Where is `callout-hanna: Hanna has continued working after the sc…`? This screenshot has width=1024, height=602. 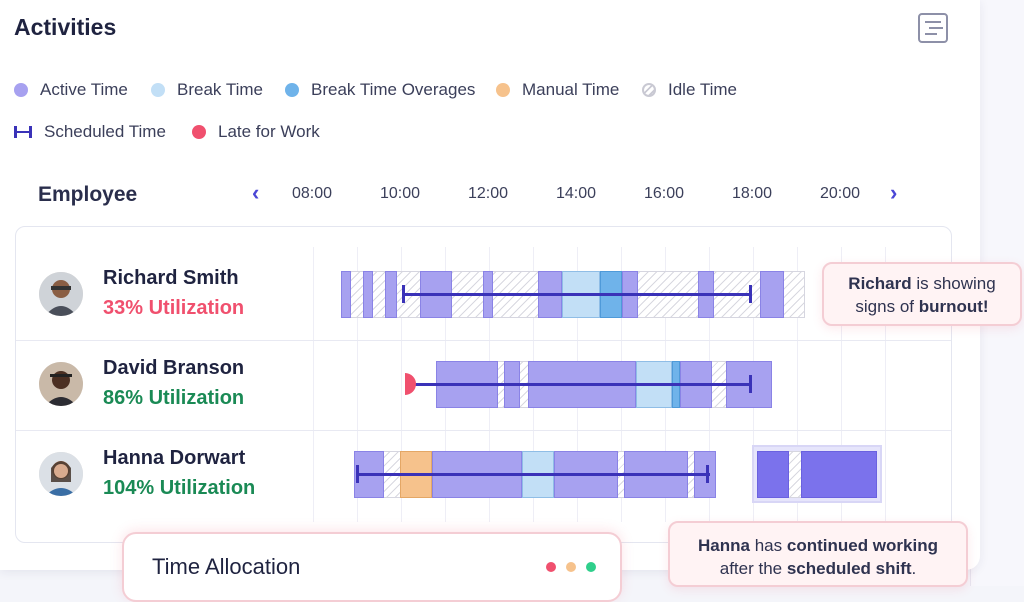
callout-hanna: Hanna has continued working after the sc… is located at coordinates (818, 554).